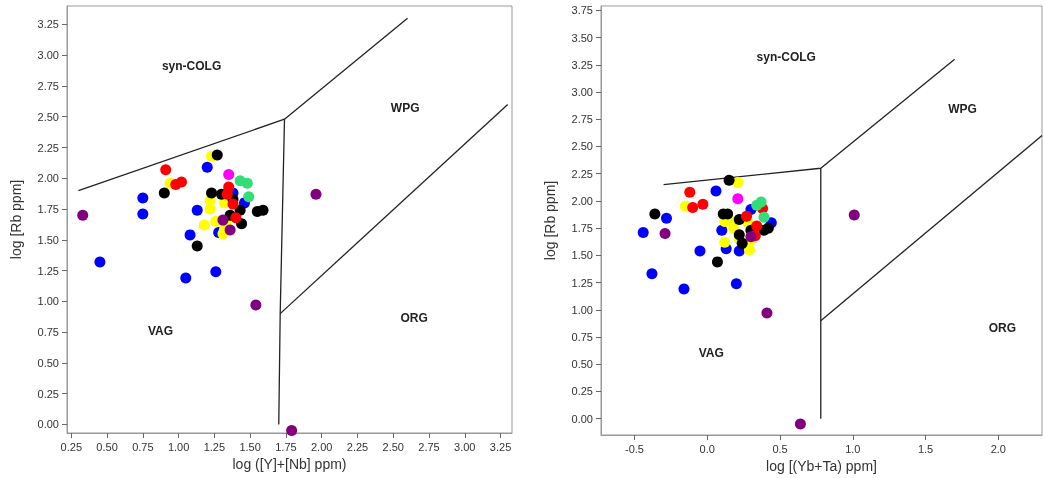  I want to click on y-tick-label: 3.75, so click(582, 10).